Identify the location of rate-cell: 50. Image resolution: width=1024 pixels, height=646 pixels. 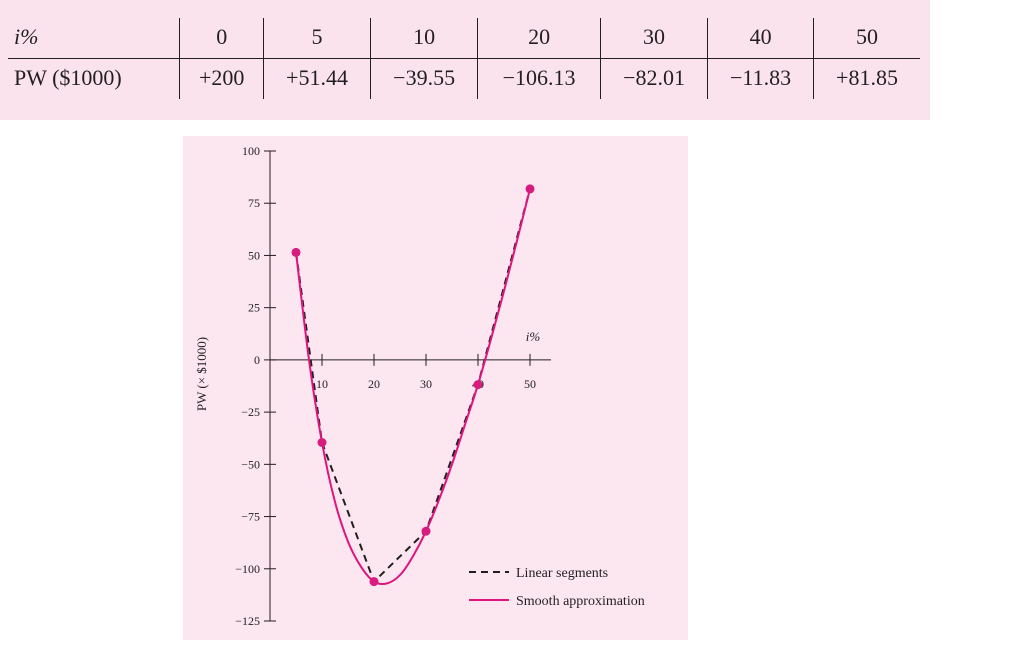
(866, 38).